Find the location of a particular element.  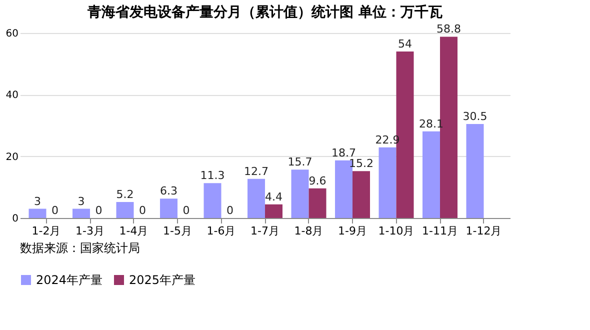

x-tick-label: 1-11月 is located at coordinates (440, 231).